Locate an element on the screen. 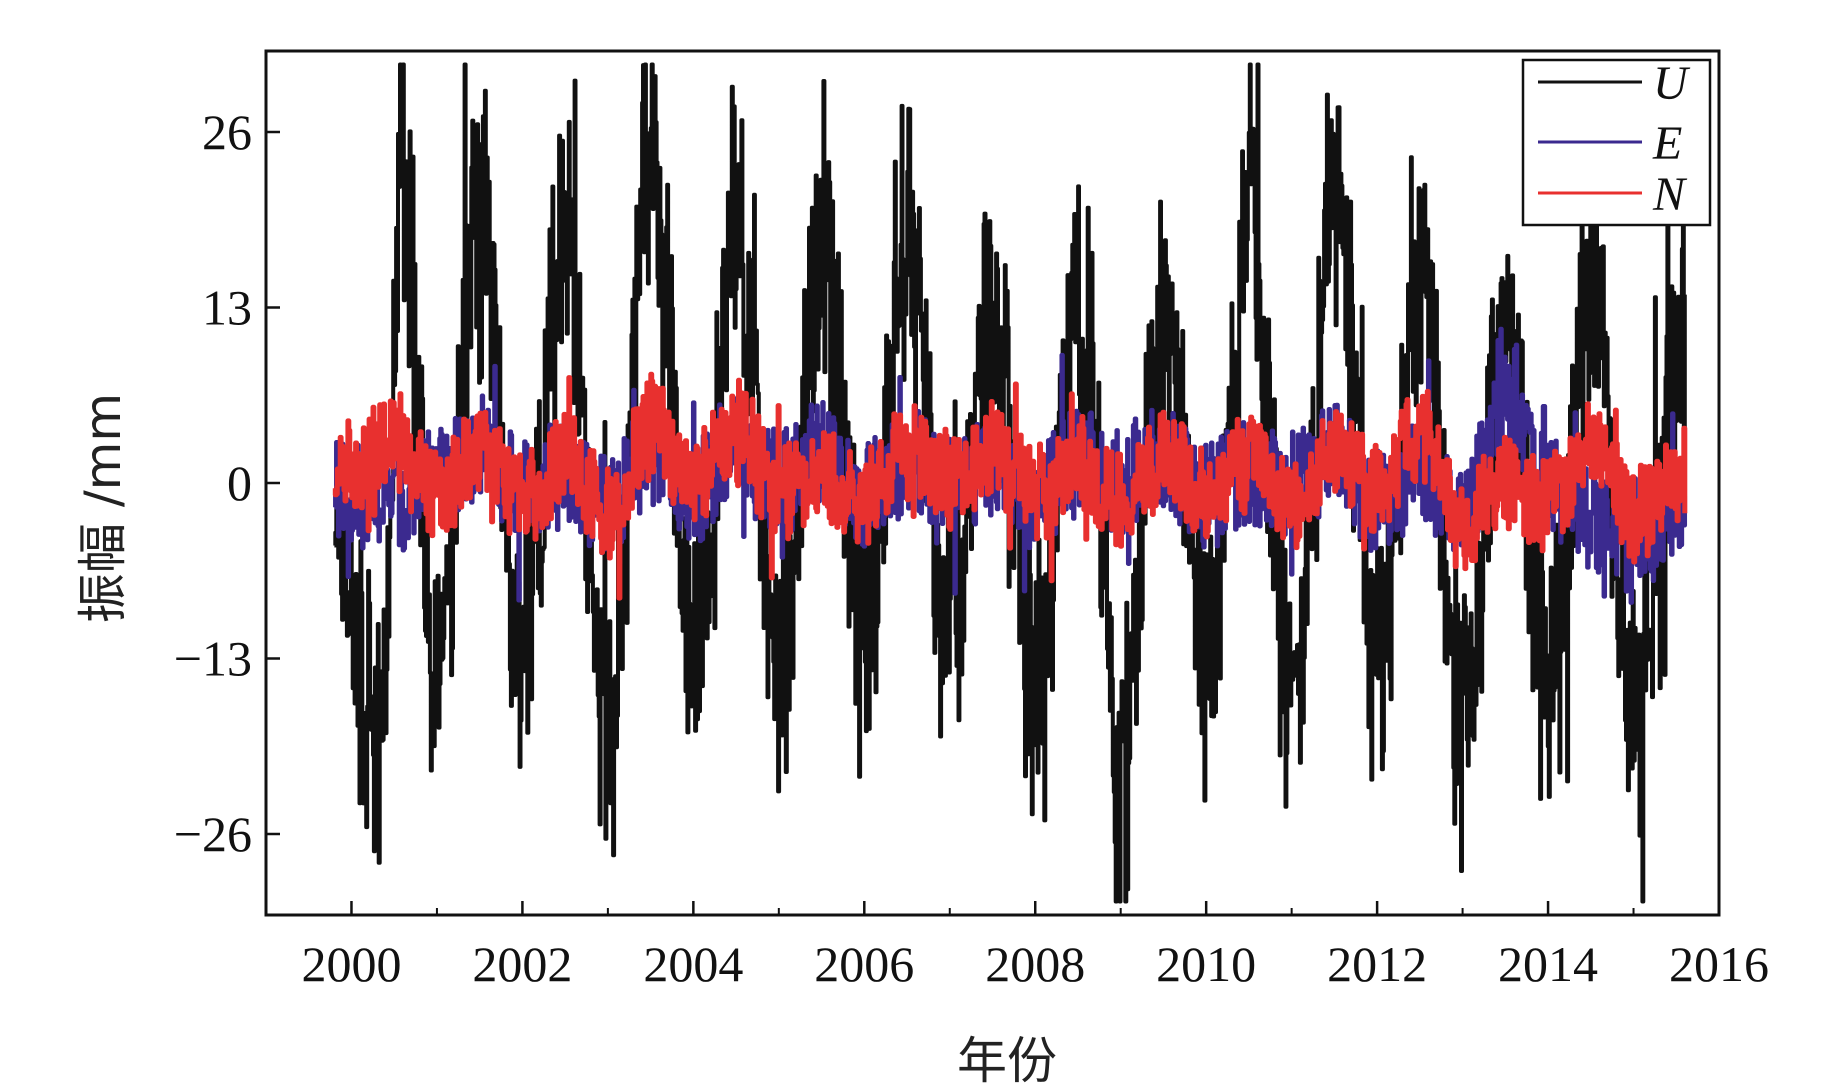  legend-label-n: N is located at coordinates (1670, 194).